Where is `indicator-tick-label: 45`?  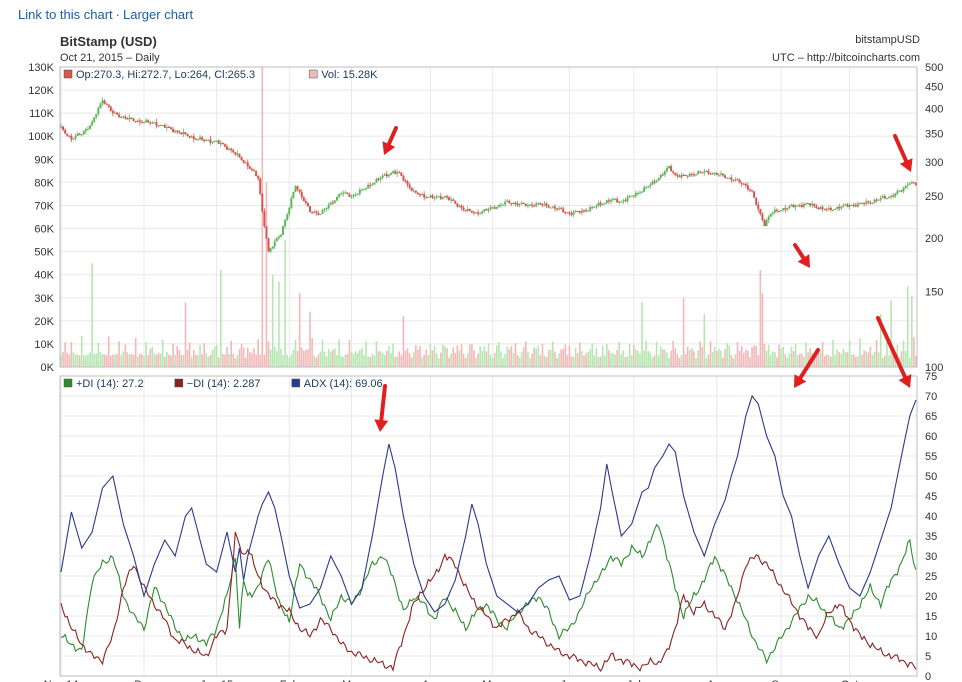 indicator-tick-label: 45 is located at coordinates (931, 497).